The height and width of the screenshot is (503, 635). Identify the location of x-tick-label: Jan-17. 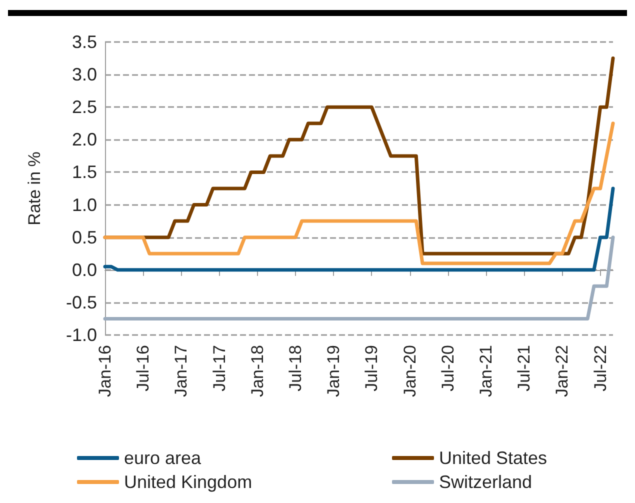
(181, 371).